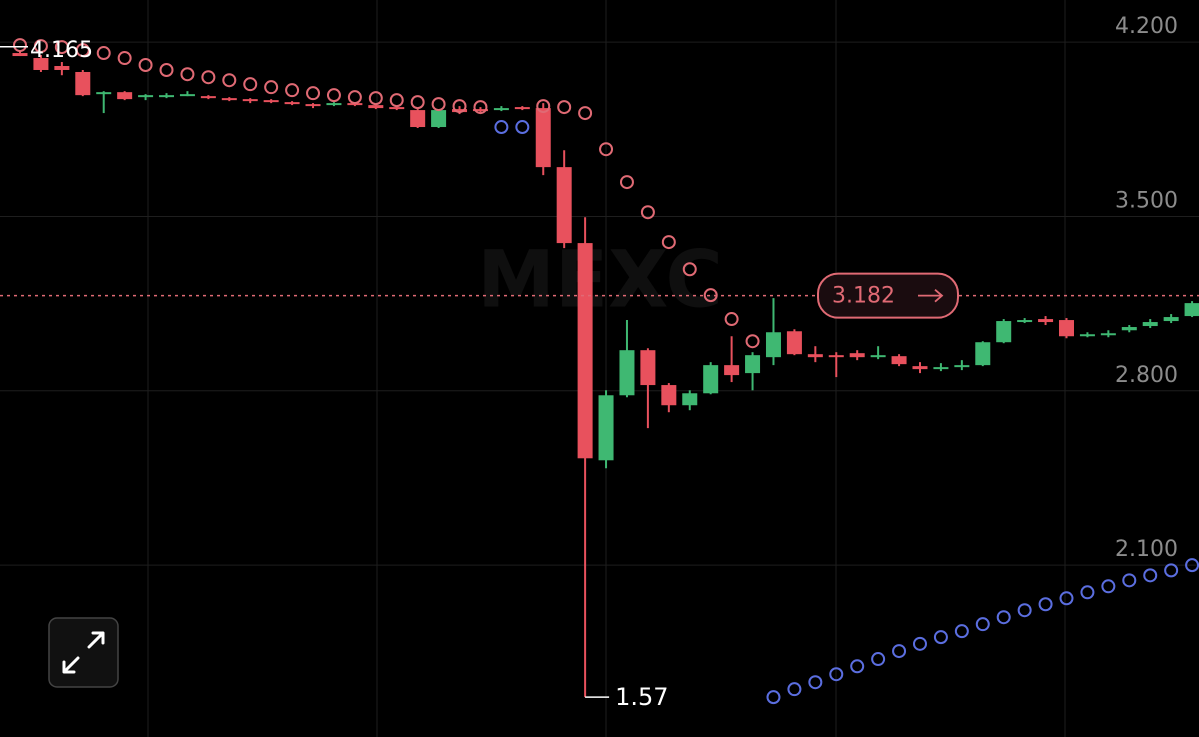  Describe the element at coordinates (1146, 375) in the screenshot. I see `y-tick-label: 2.800` at that location.